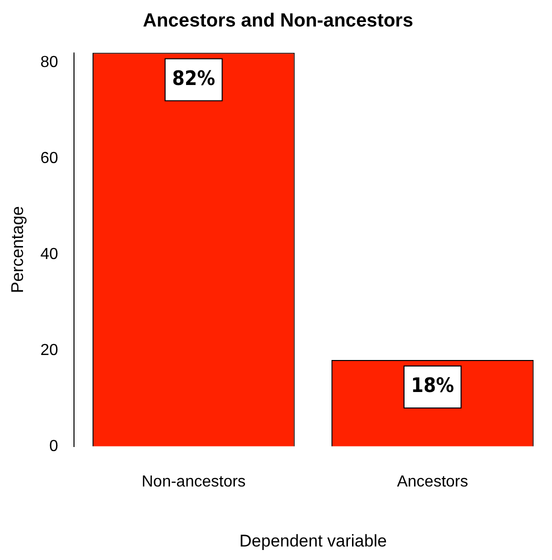 Image resolution: width=552 pixels, height=560 pixels. Describe the element at coordinates (194, 78) in the screenshot. I see `data-label: 82%` at that location.